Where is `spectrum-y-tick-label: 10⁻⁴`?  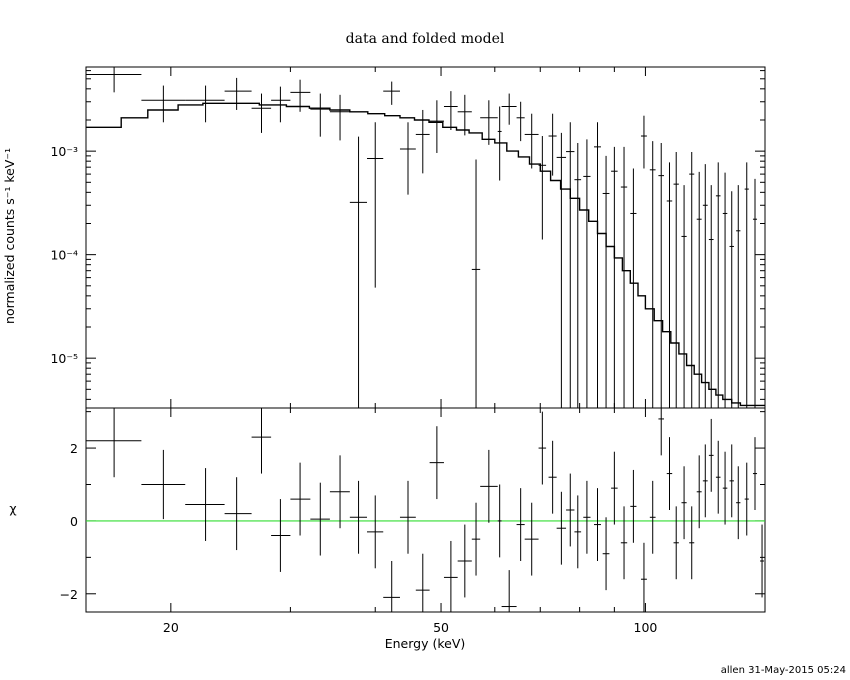 spectrum-y-tick-label: 10⁻⁴ is located at coordinates (64, 255).